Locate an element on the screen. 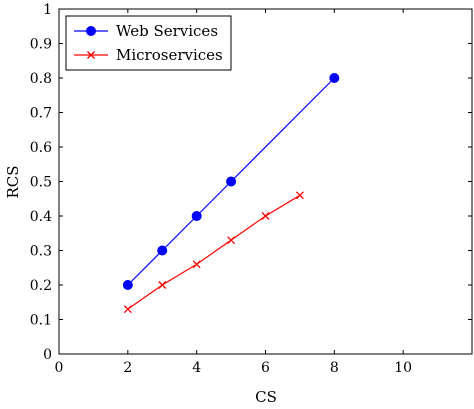 The image size is (474, 409). legend: Web Services Microservices is located at coordinates (148, 43).